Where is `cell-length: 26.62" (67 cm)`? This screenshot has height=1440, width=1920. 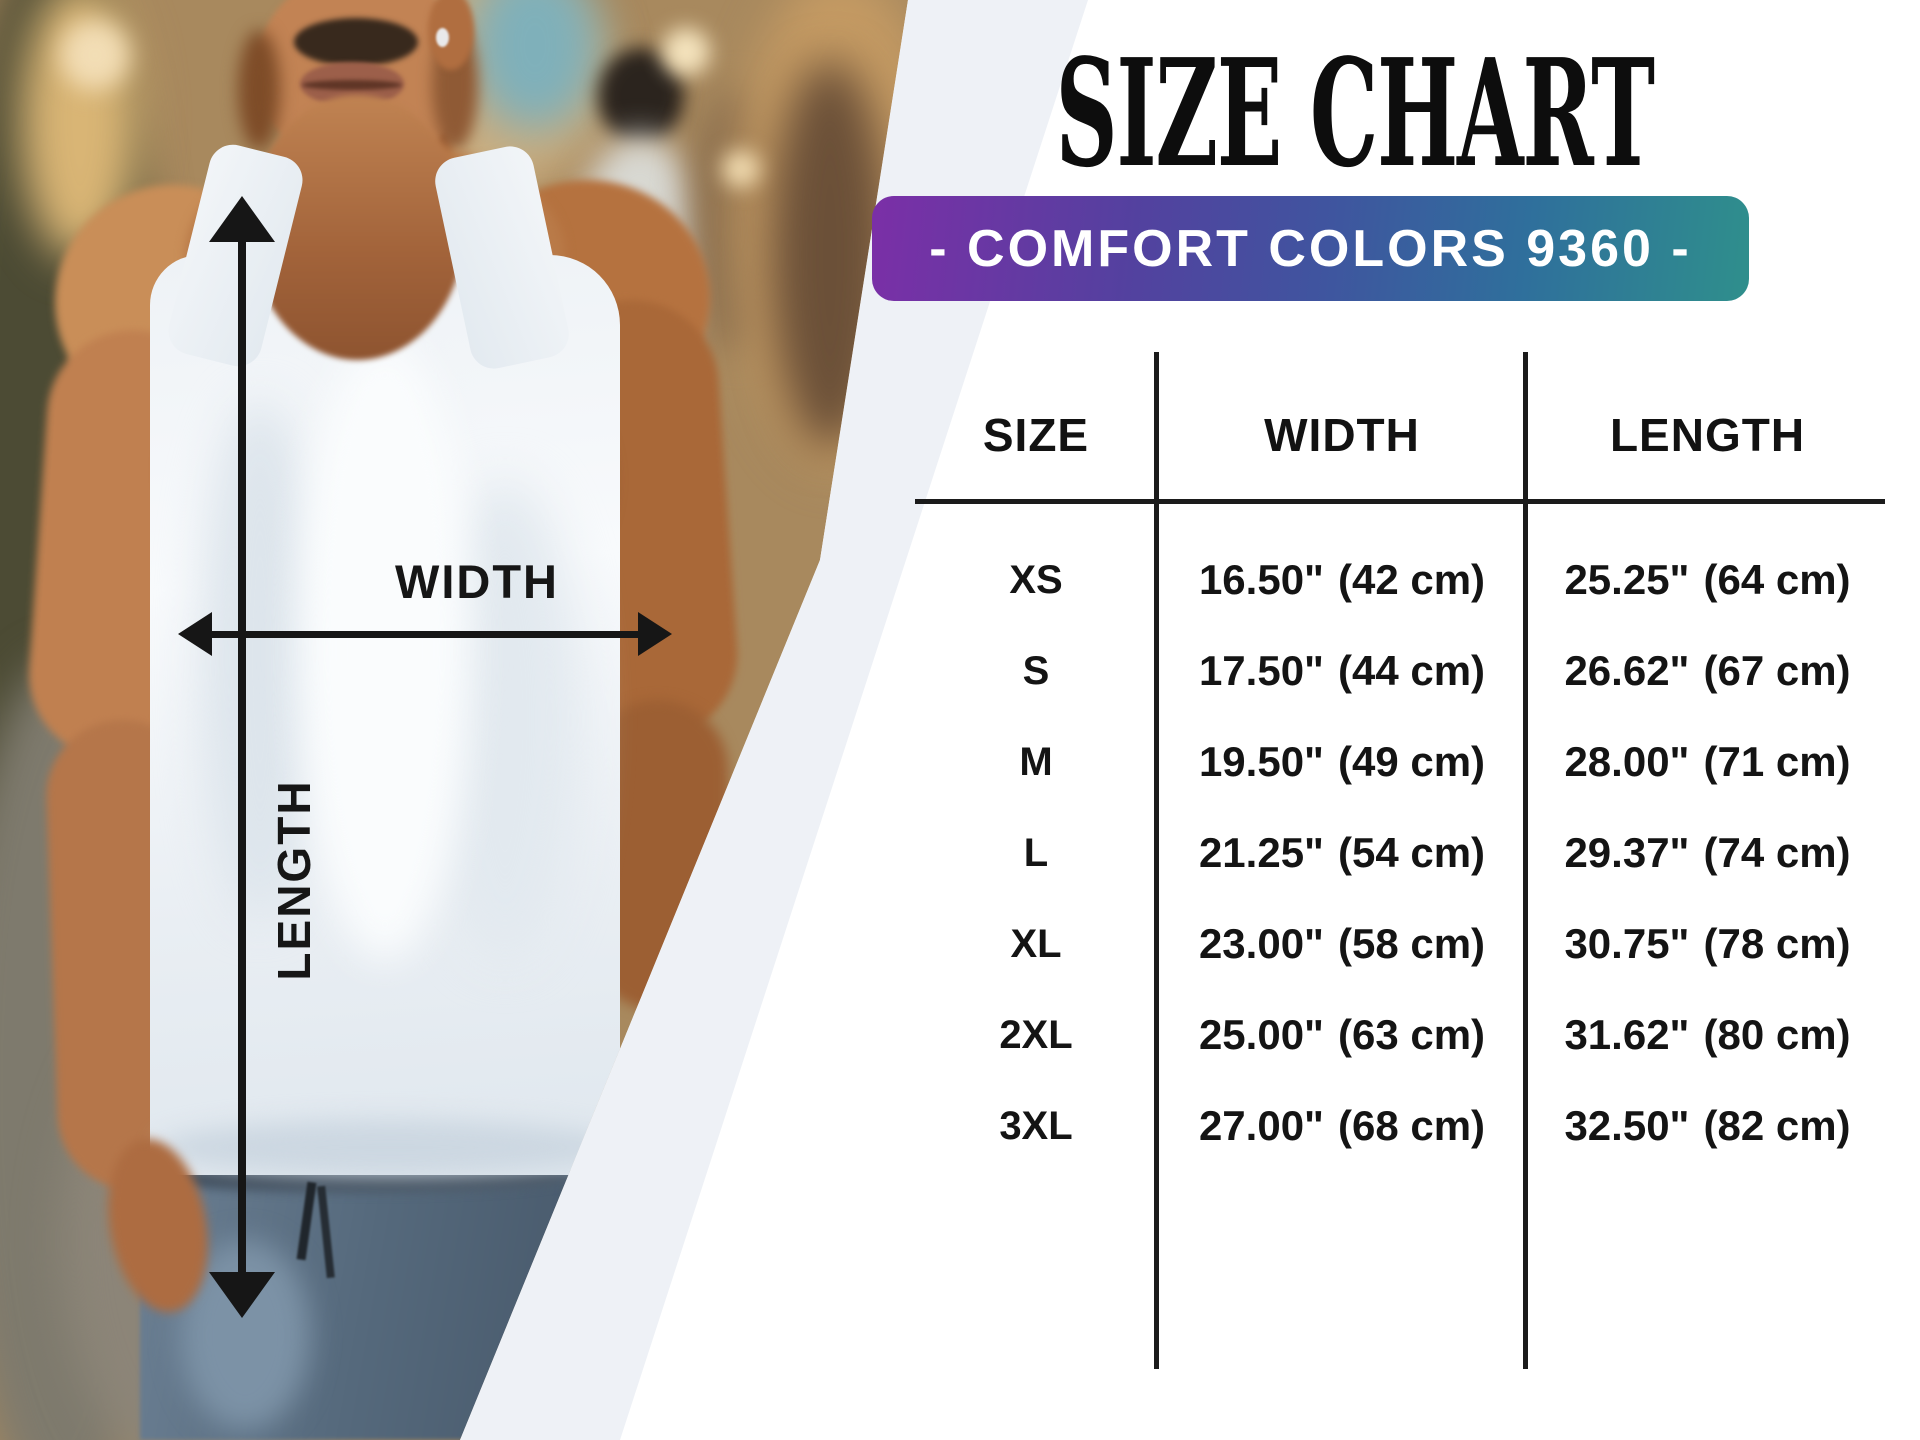 cell-length: 26.62" (67 cm) is located at coordinates (1707, 670).